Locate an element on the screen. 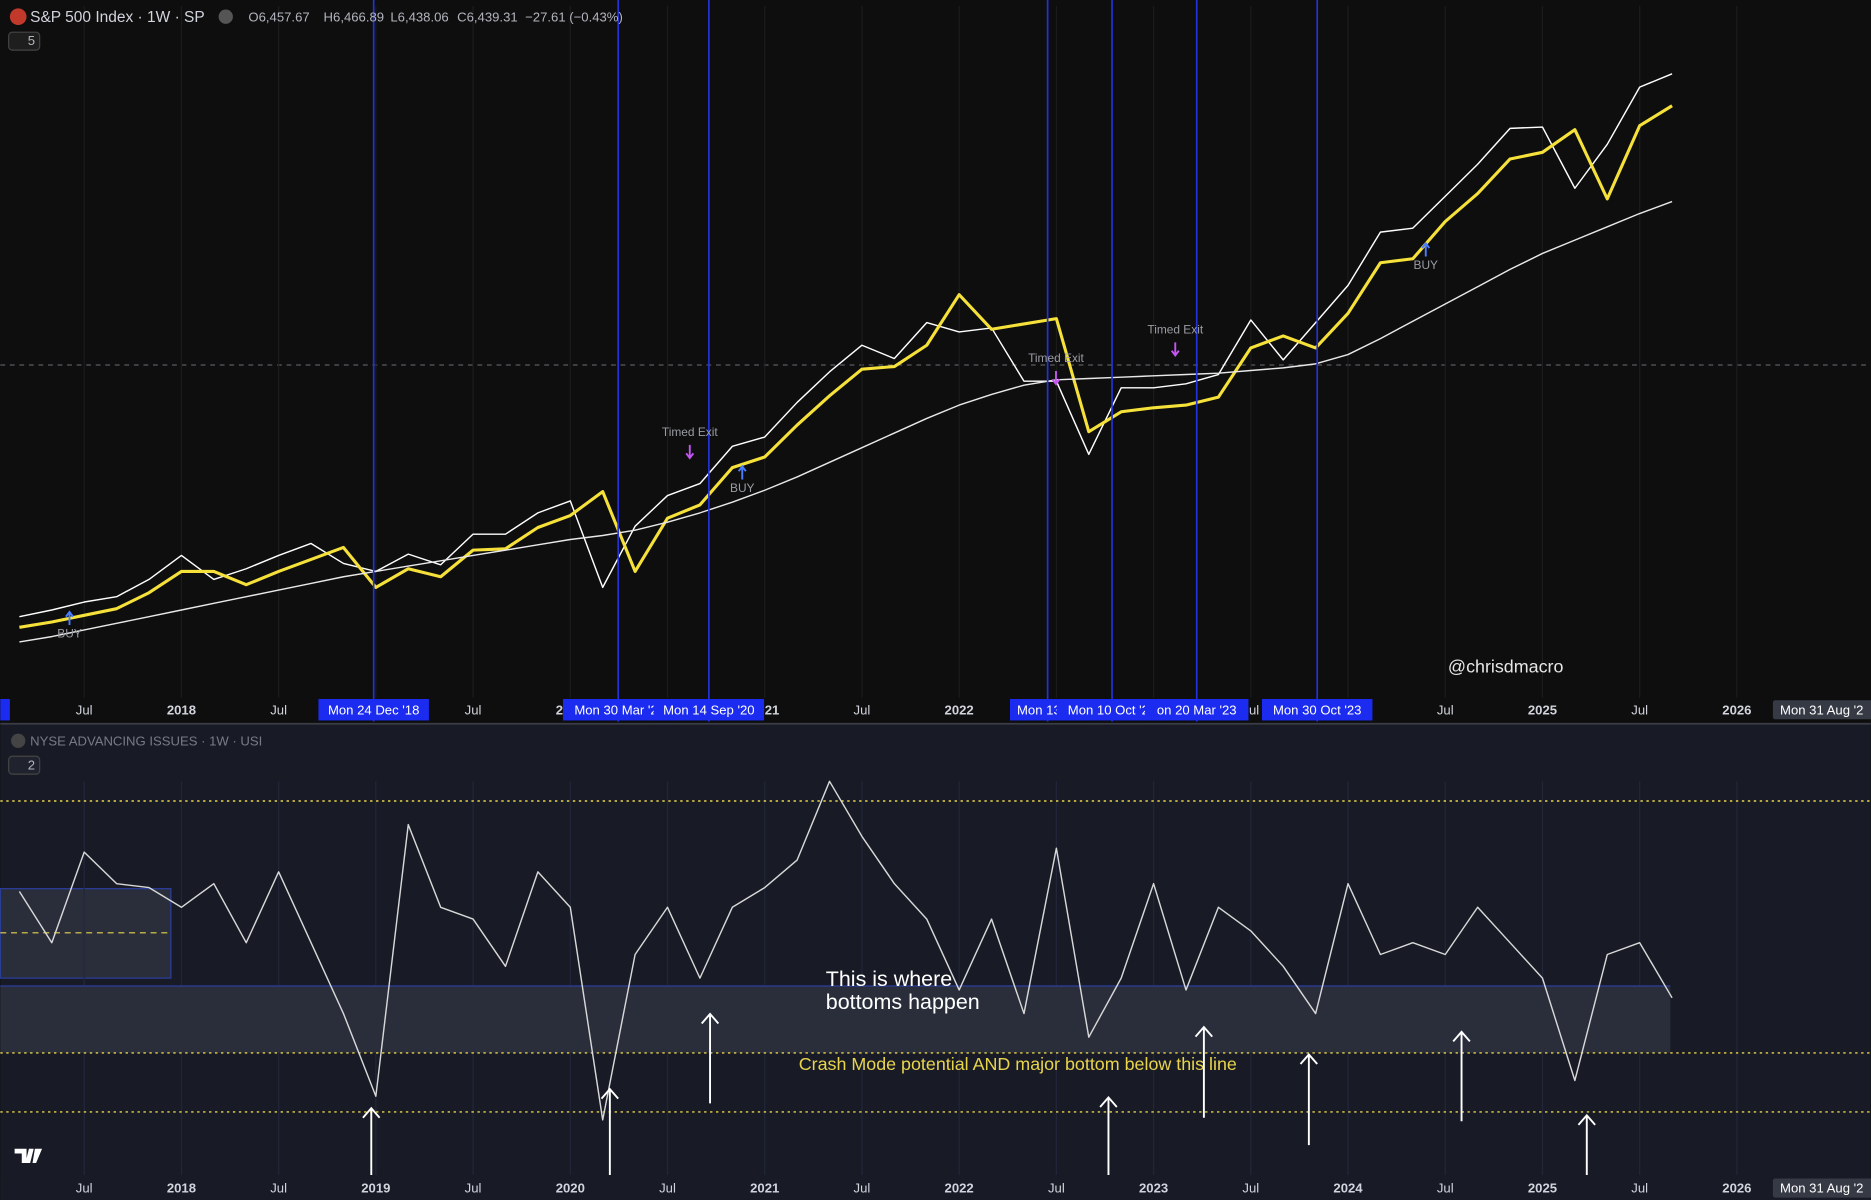 The height and width of the screenshot is (1200, 1871). market-status is located at coordinates (225, 16).